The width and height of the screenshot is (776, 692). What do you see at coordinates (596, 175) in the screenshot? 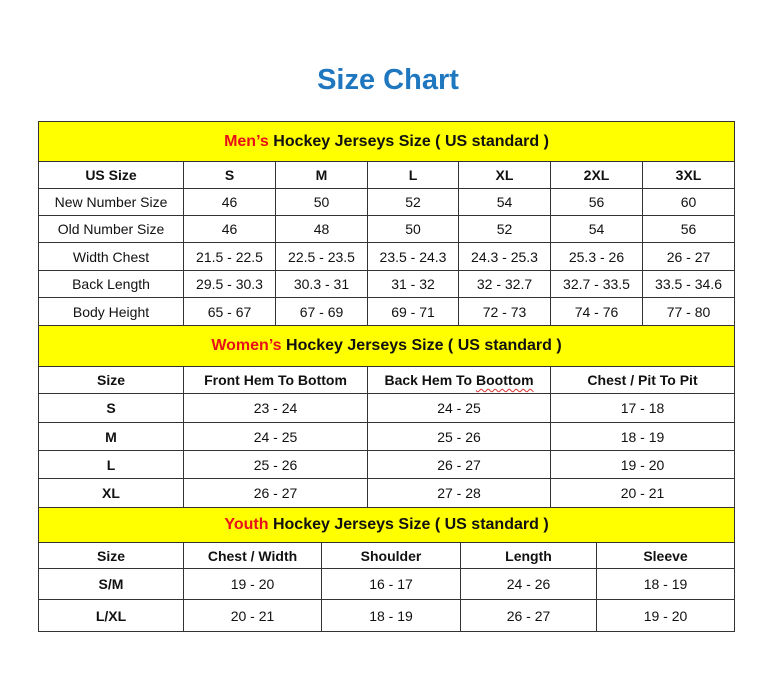
I see `column-header: 2XL` at bounding box center [596, 175].